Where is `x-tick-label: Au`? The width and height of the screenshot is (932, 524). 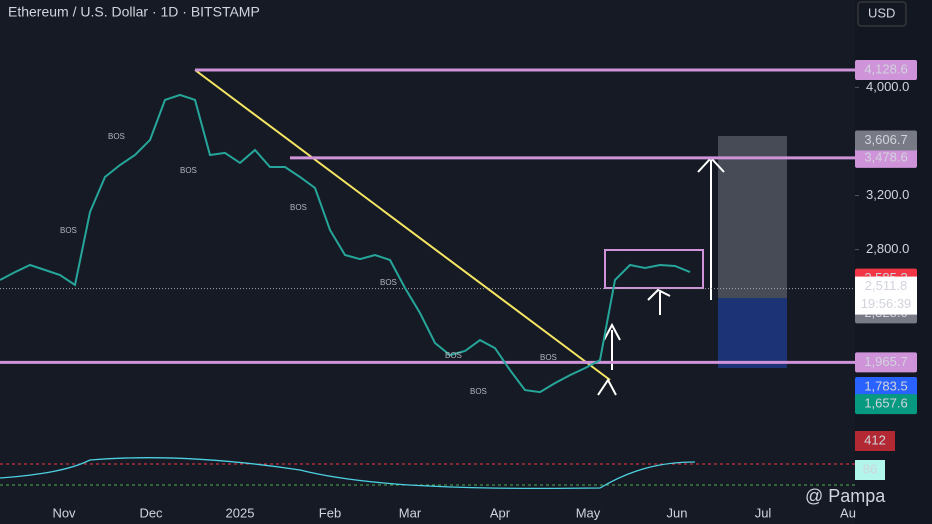 x-tick-label: Au is located at coordinates (848, 512).